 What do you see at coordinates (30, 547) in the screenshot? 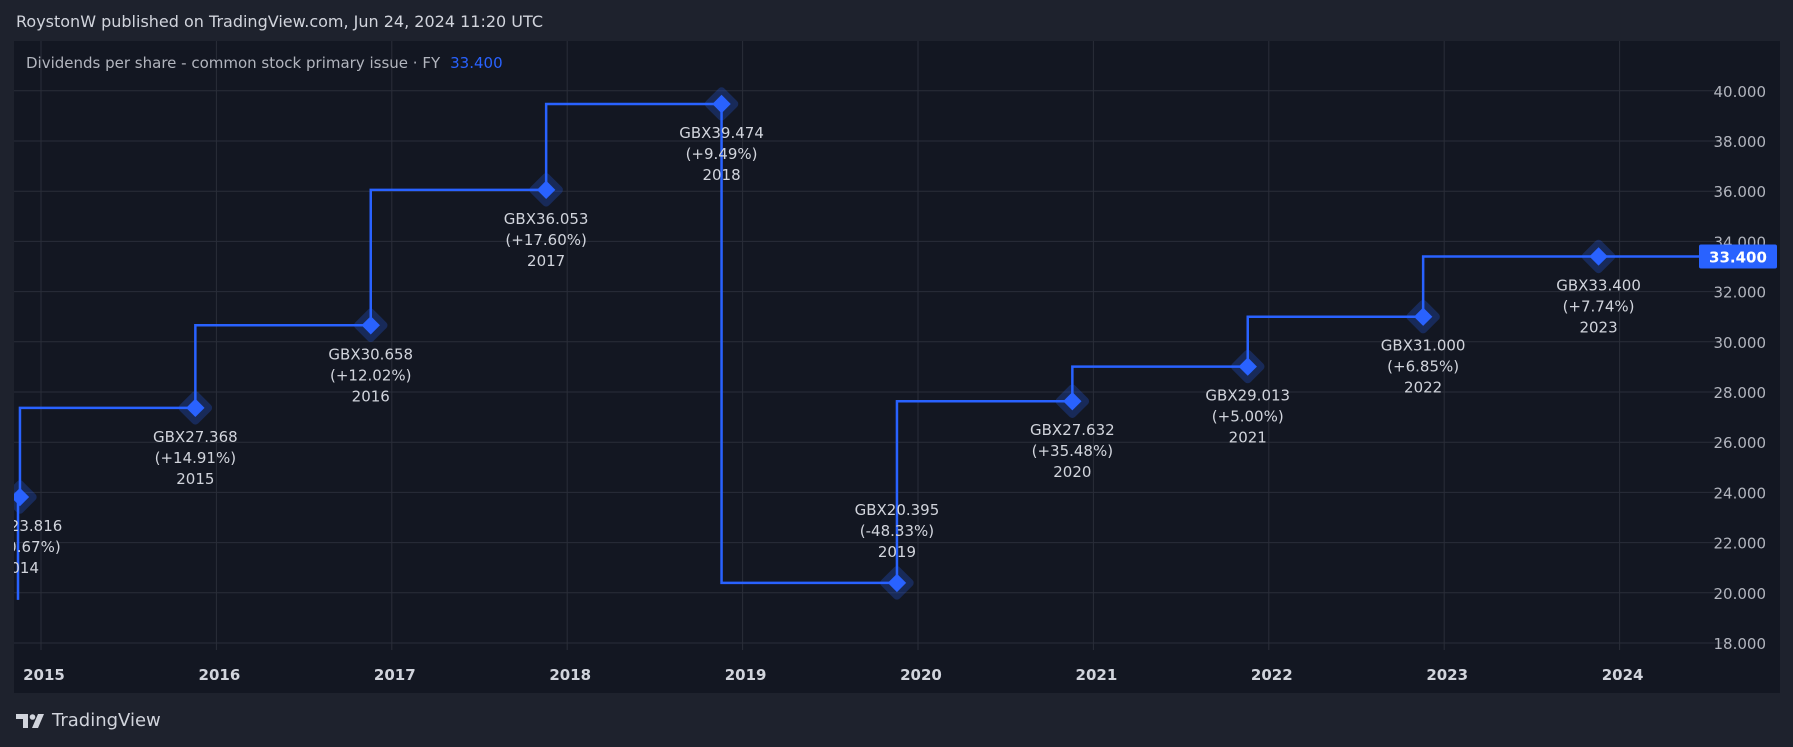
I see `change-label: (+10.67%)` at bounding box center [30, 547].